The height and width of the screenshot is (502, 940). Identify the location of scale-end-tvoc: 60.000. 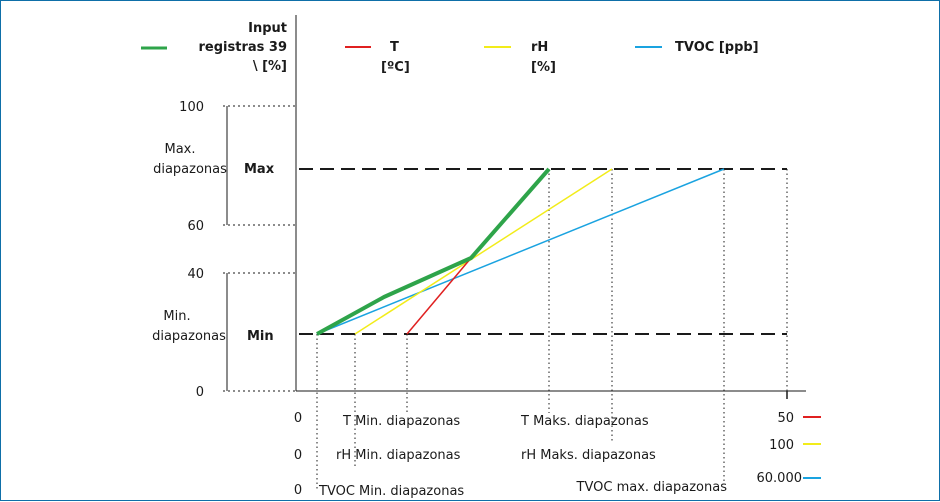
(780, 478).